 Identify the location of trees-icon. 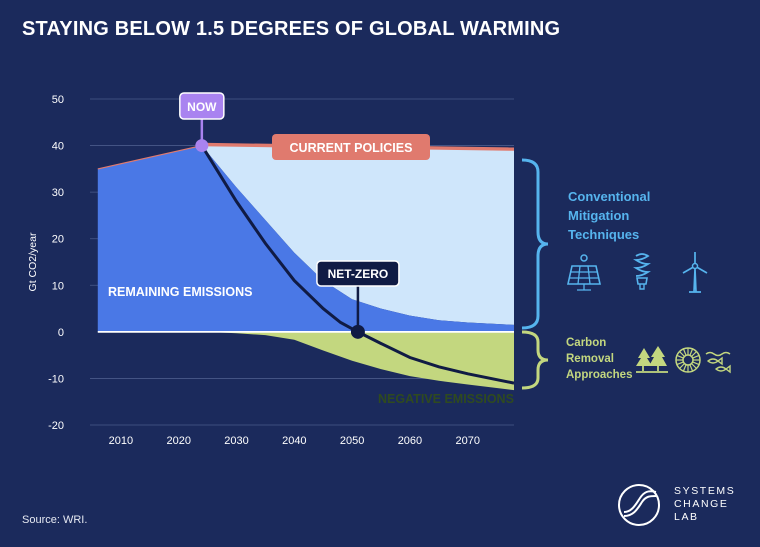
(652, 359).